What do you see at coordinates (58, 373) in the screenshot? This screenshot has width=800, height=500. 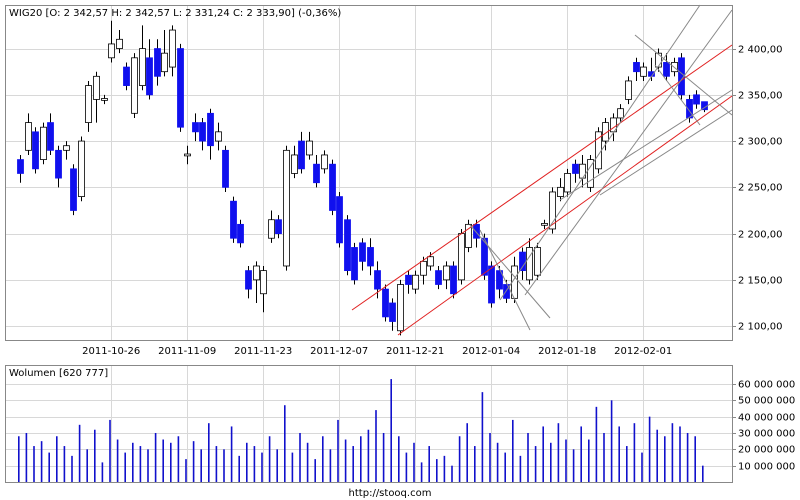 I see `volume-title: Wolumen [620 777]` at bounding box center [58, 373].